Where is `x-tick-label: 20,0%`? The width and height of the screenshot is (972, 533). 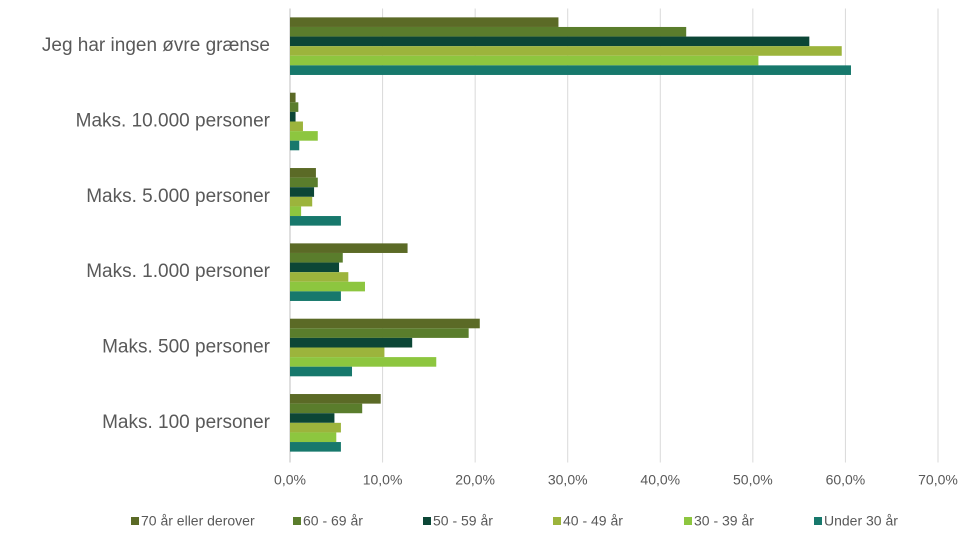 x-tick-label: 20,0% is located at coordinates (475, 480).